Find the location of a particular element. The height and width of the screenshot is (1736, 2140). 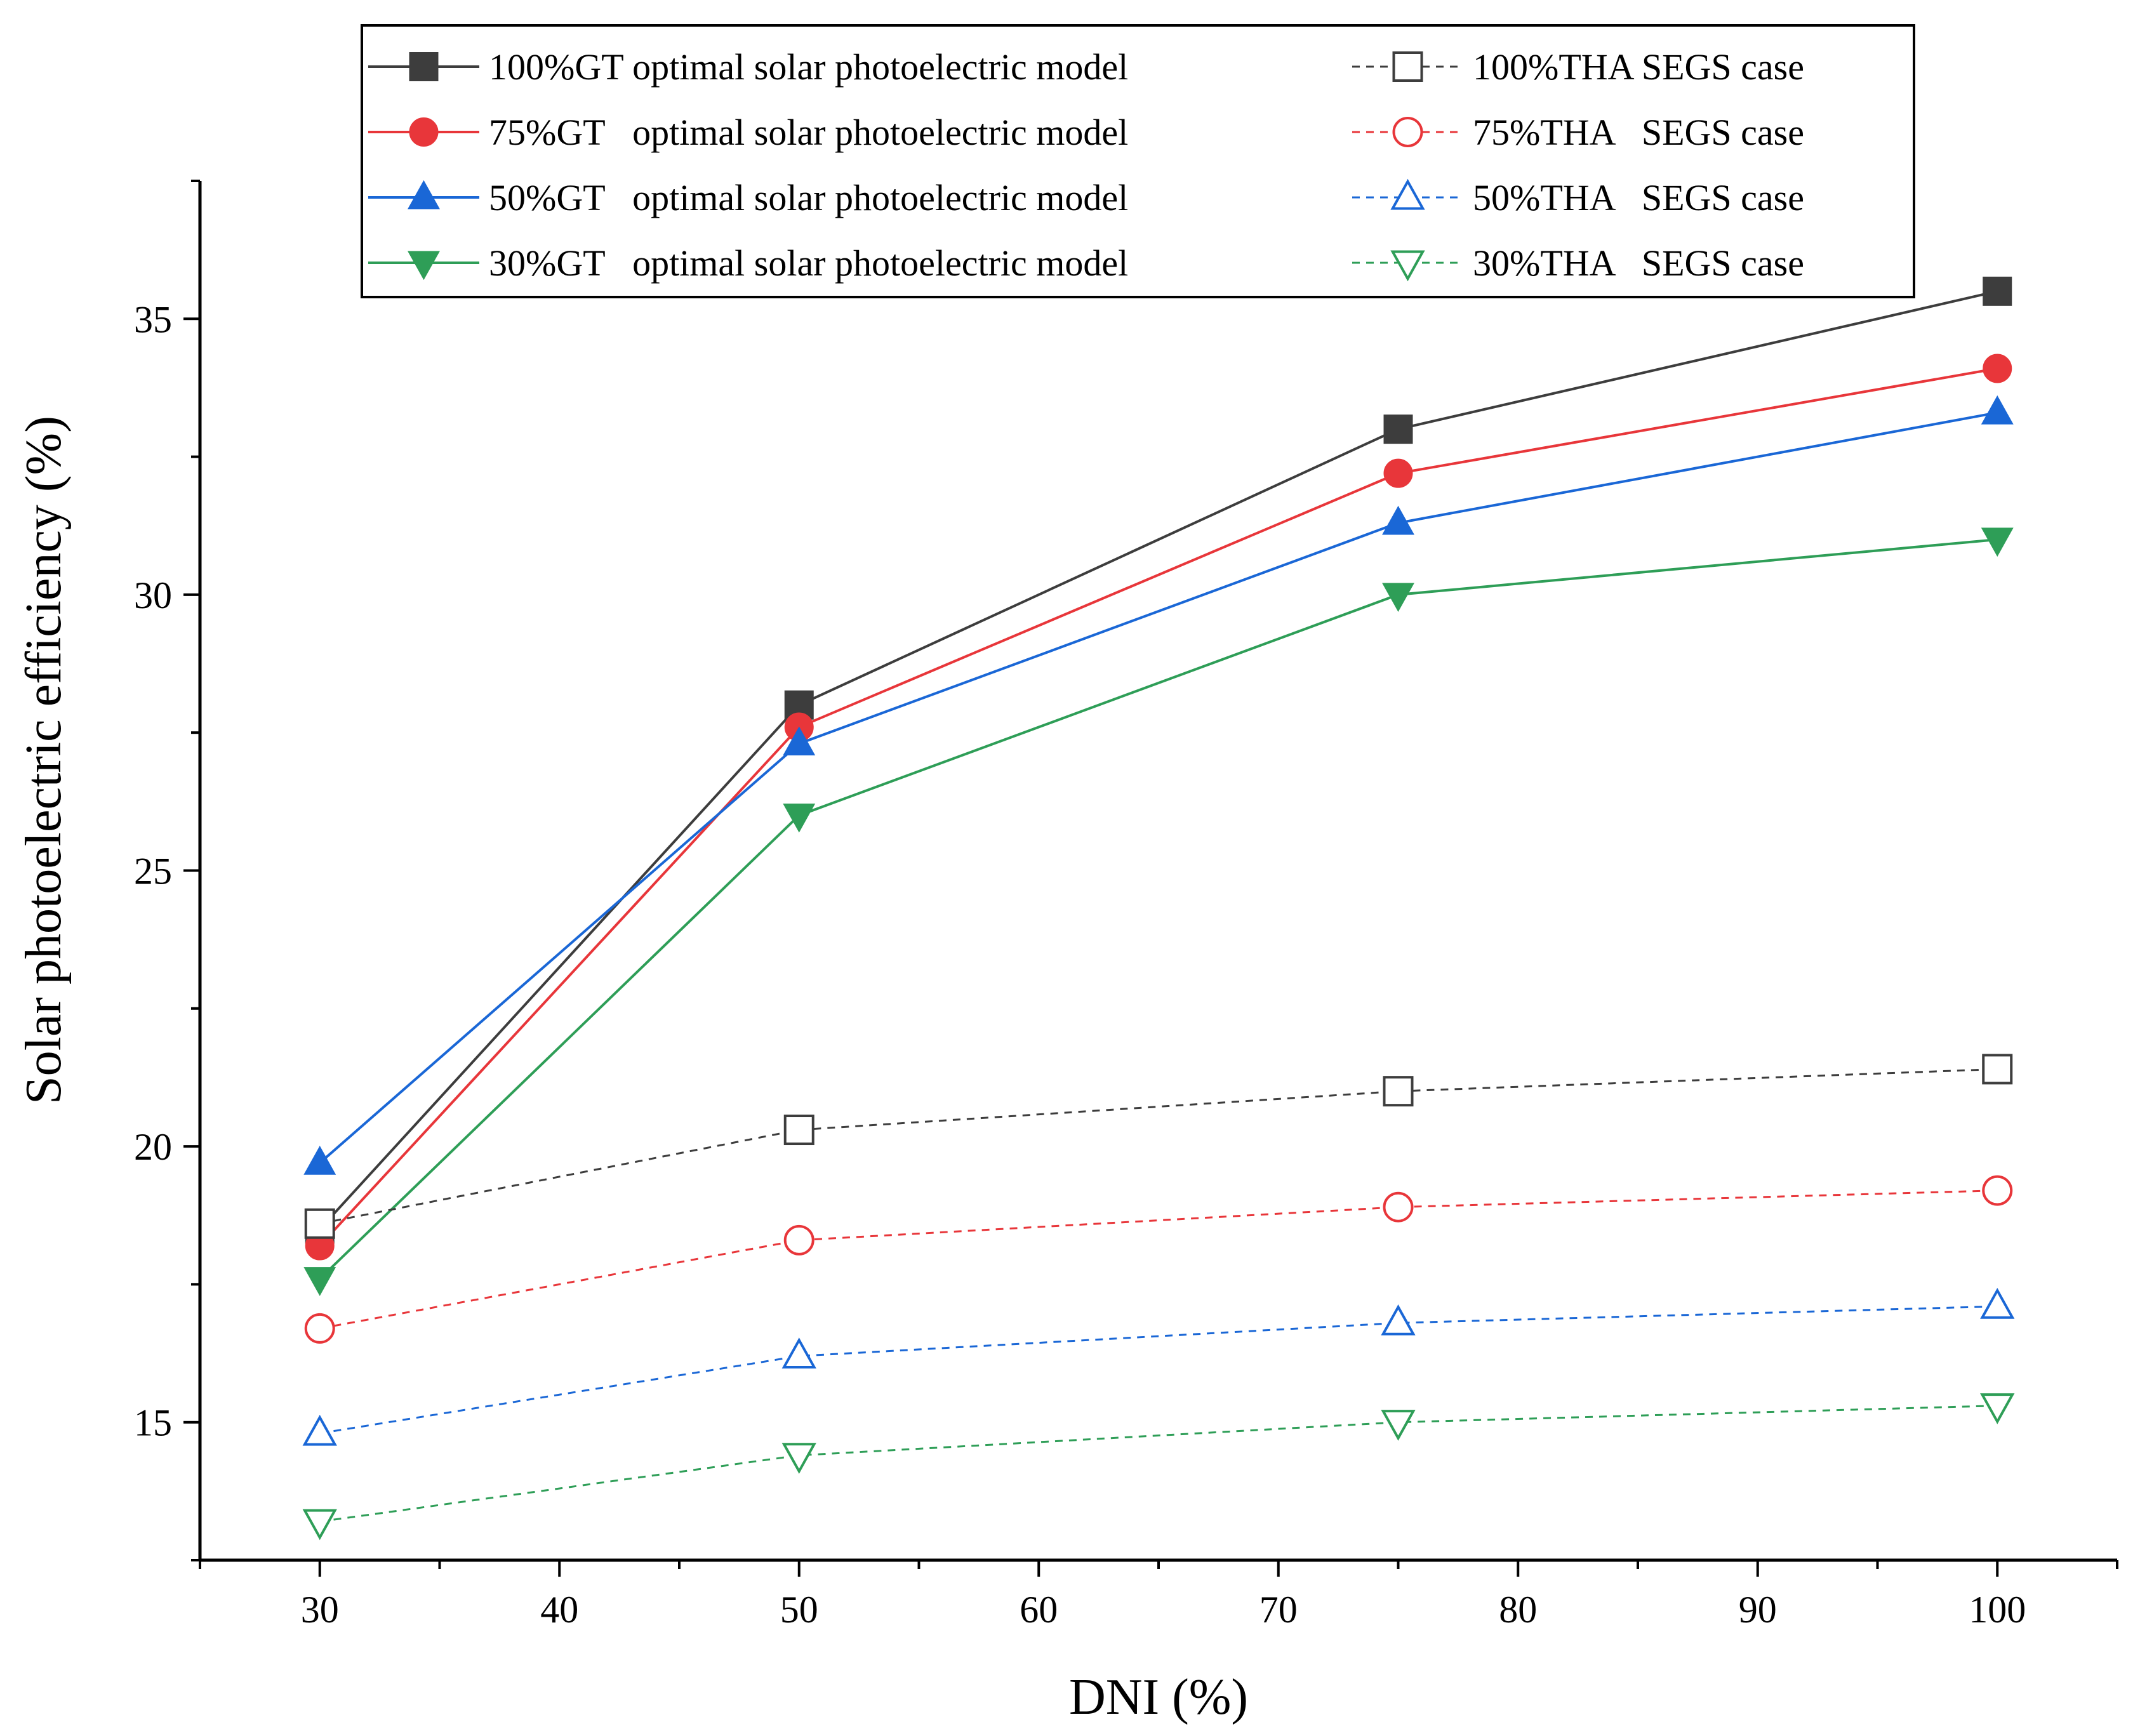

legend-label: 50%GT optimal solar photoelectric model is located at coordinates (808, 197).